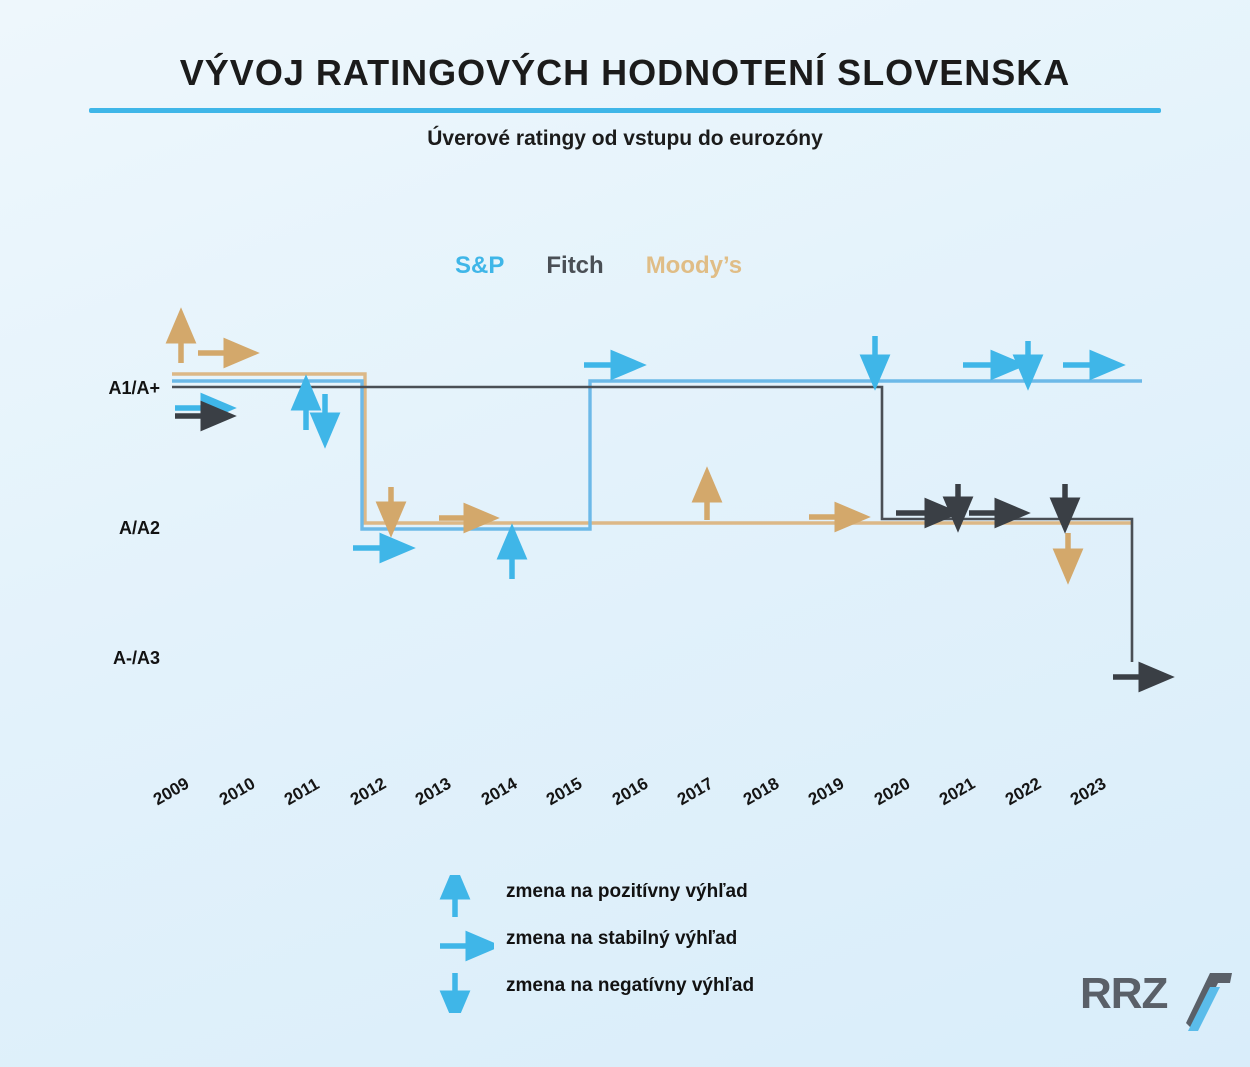 Image resolution: width=1250 pixels, height=1067 pixels. I want to click on legend-label-positive: zmena na pozitívny výhľad, so click(627, 891).